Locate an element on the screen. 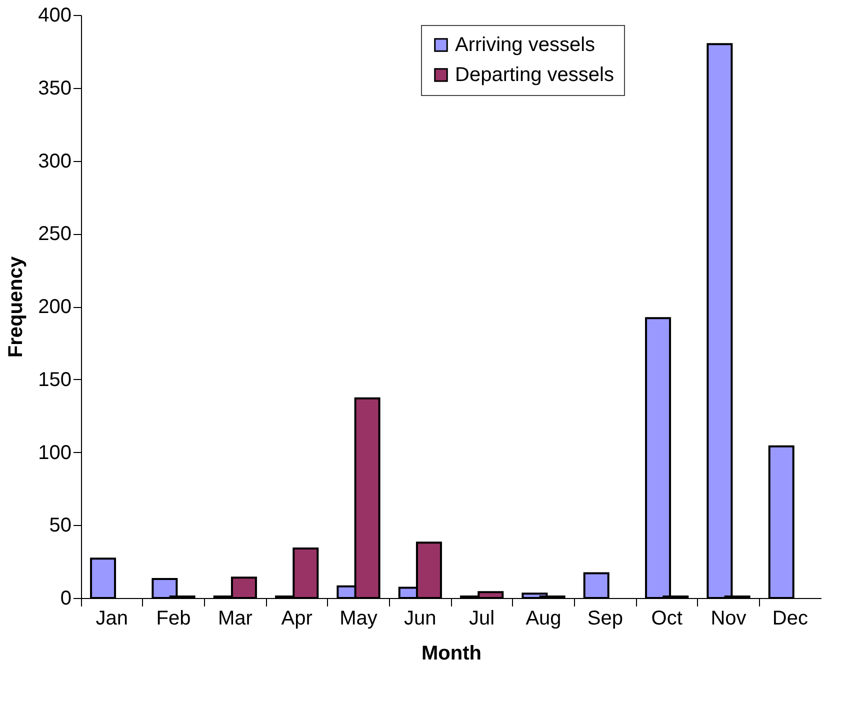 The height and width of the screenshot is (706, 865). legend-label: Departing vessels is located at coordinates (534, 75).